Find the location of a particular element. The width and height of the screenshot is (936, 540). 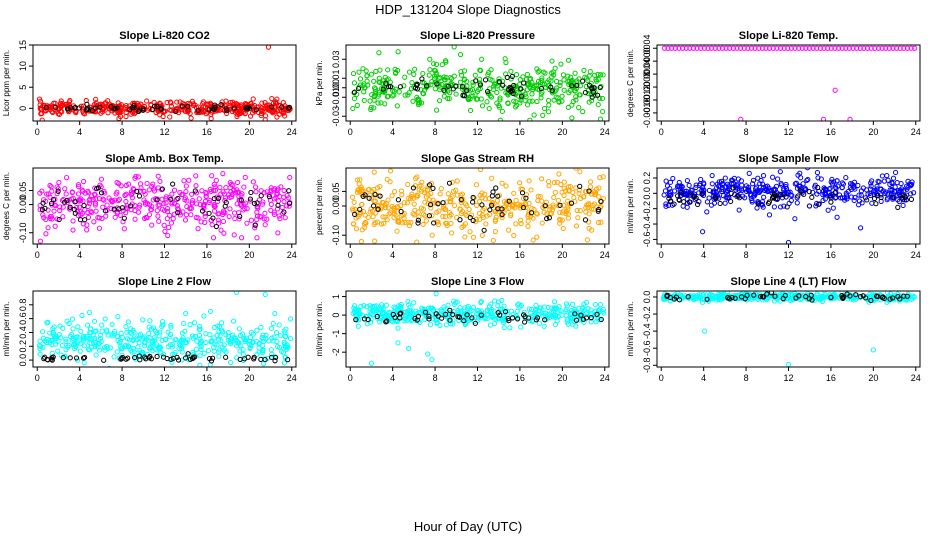

x-tick-label: 8 is located at coordinates (122, 255).